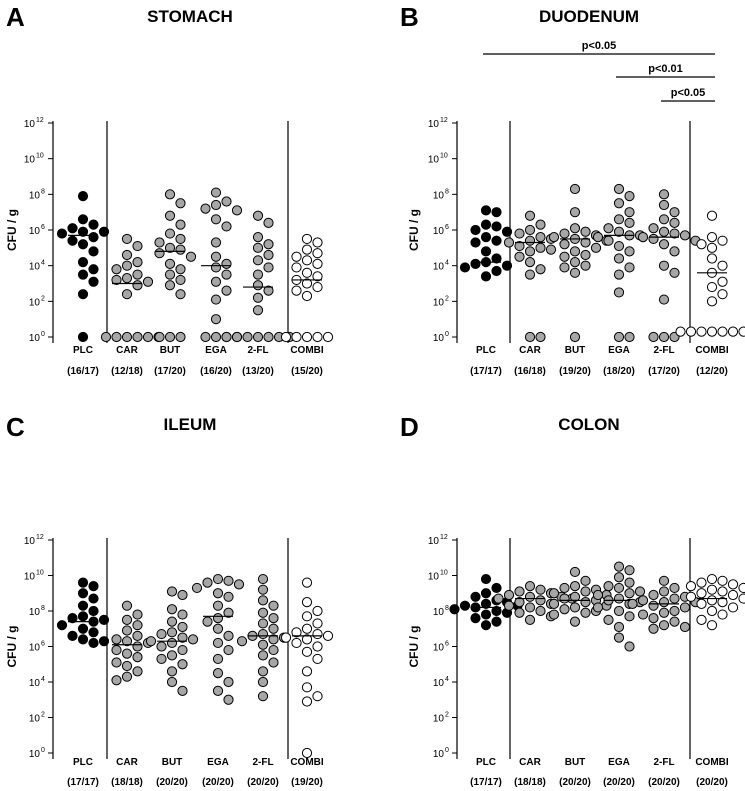  I want to click on panel-b-ytick-exp: 0, so click(447, 334).